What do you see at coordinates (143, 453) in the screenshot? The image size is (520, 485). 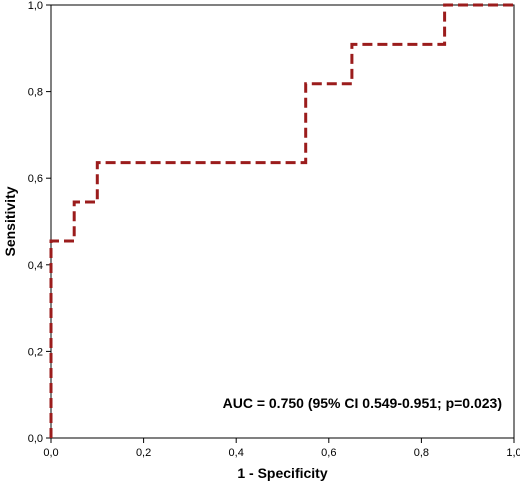 I see `x-tick-label: 0,2` at bounding box center [143, 453].